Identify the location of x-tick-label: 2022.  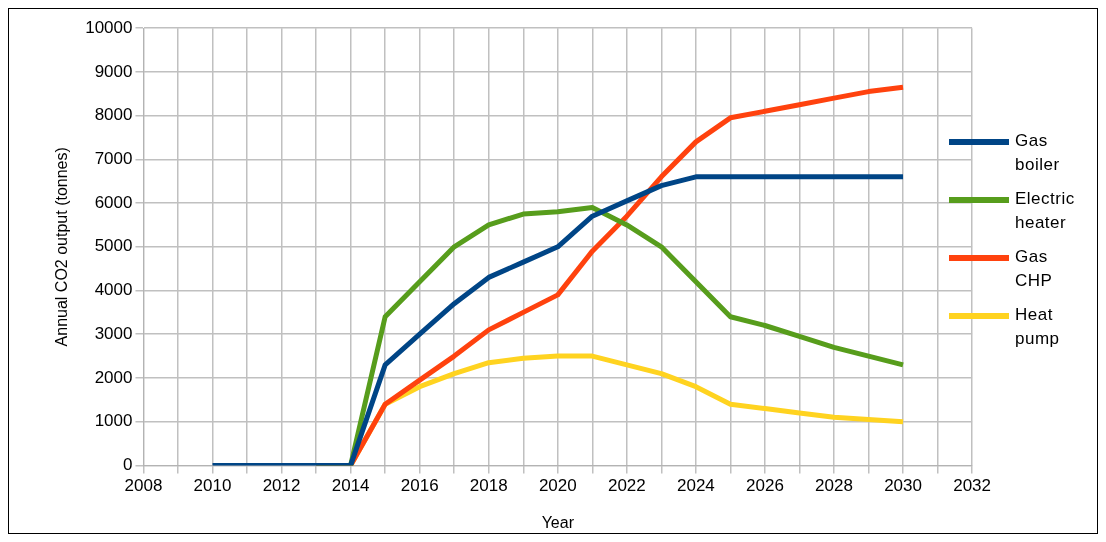
(626, 486).